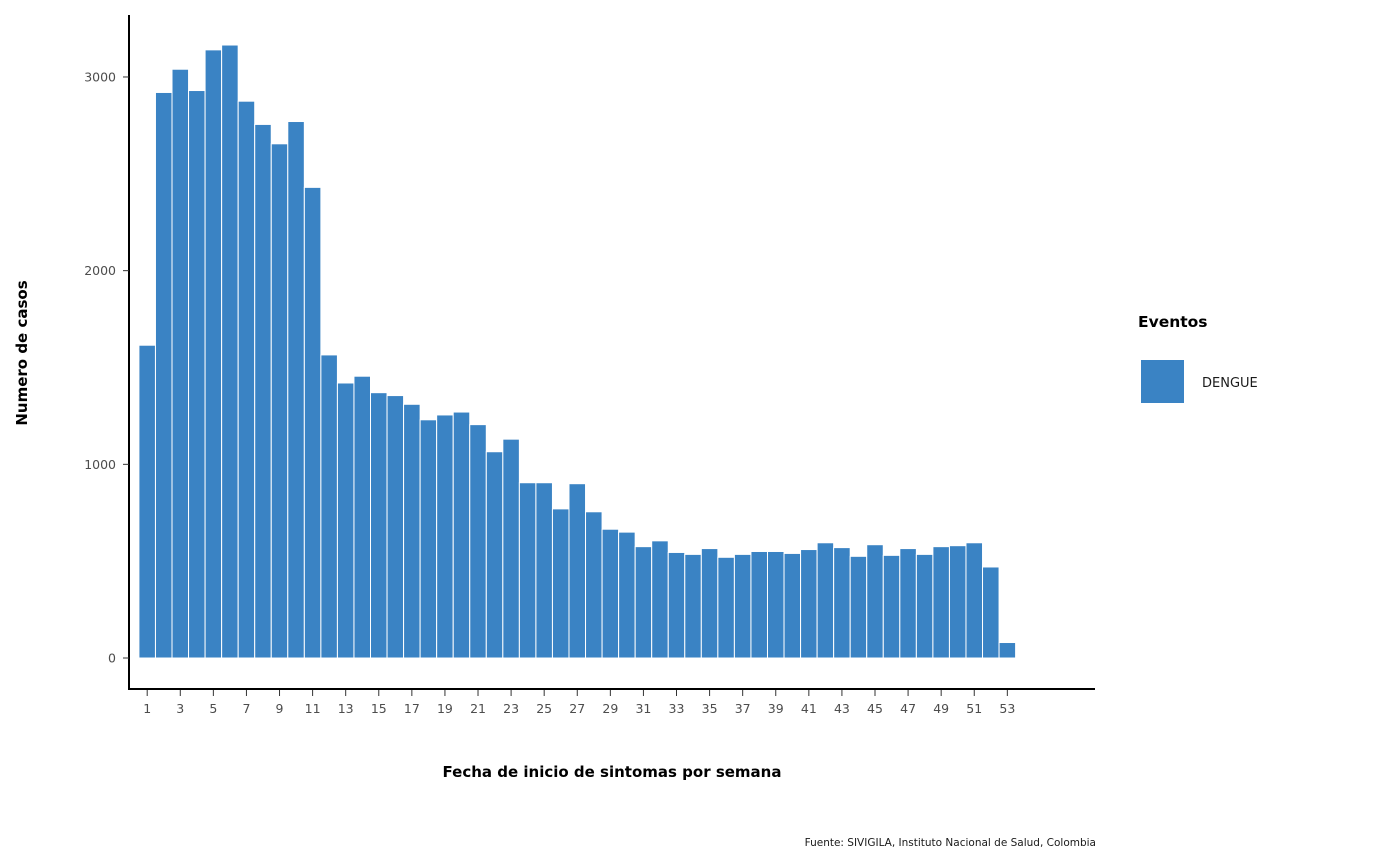 The height and width of the screenshot is (866, 1400). What do you see at coordinates (809, 708) in the screenshot?
I see `x-tick-label: 41` at bounding box center [809, 708].